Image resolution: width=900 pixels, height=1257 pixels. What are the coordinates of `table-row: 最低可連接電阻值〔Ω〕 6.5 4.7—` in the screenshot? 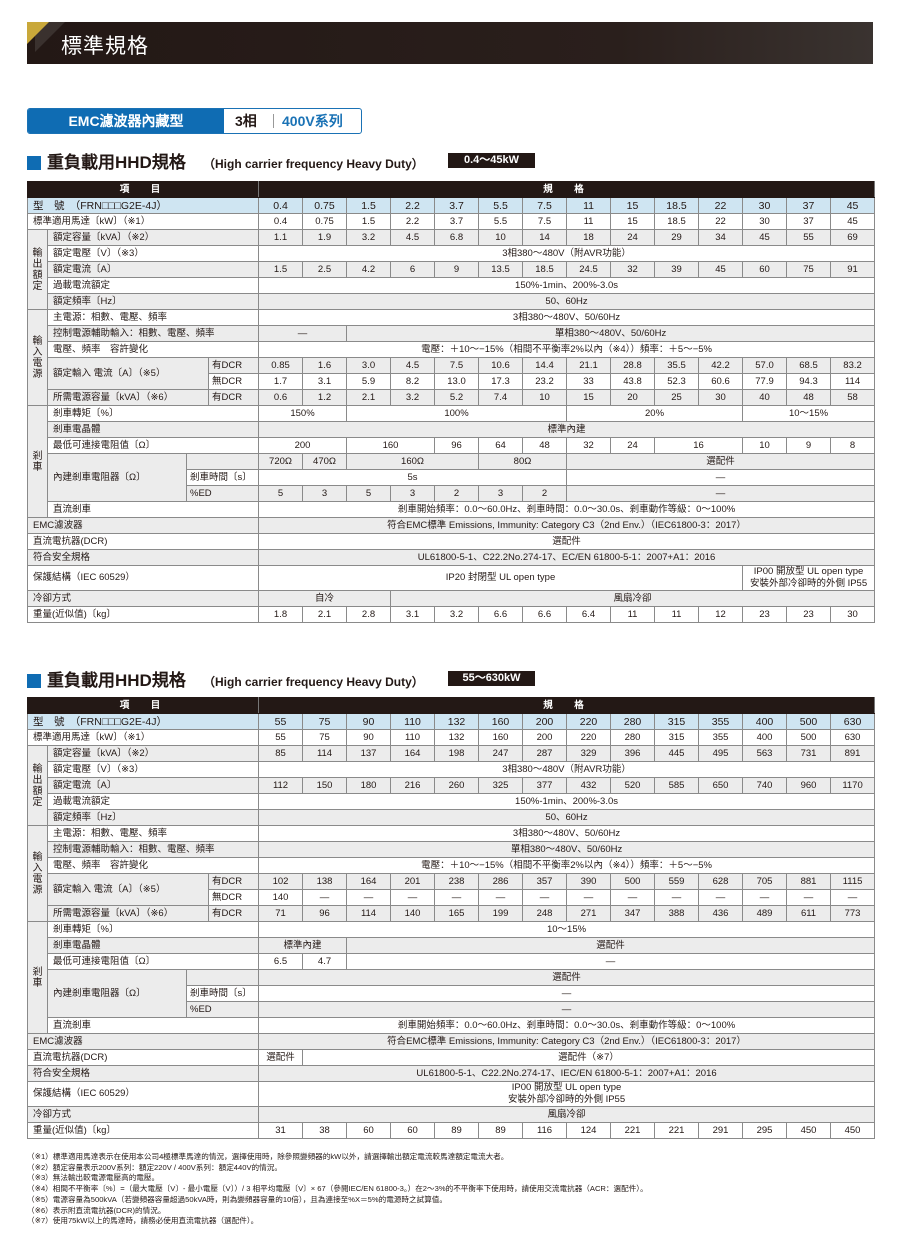 It's located at (452, 961).